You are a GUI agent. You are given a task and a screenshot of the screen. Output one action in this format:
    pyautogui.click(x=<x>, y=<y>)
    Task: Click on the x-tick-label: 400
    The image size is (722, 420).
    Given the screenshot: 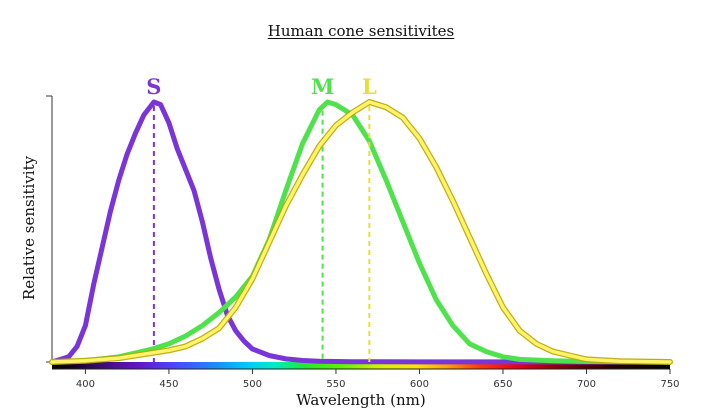 What is the action you would take?
    pyautogui.click(x=85, y=384)
    